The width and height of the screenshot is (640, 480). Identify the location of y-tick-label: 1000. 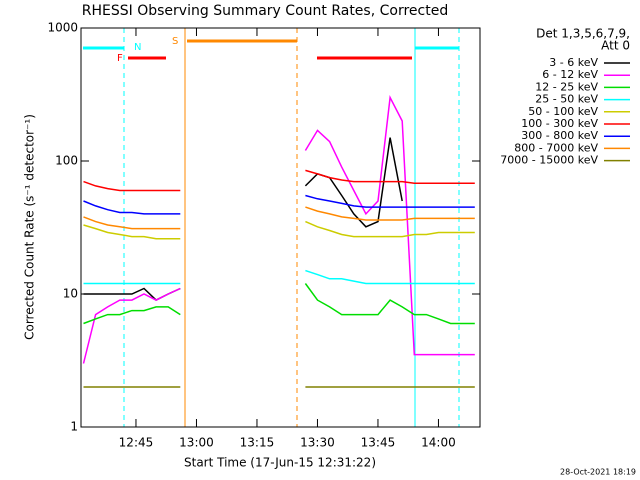
(62, 28).